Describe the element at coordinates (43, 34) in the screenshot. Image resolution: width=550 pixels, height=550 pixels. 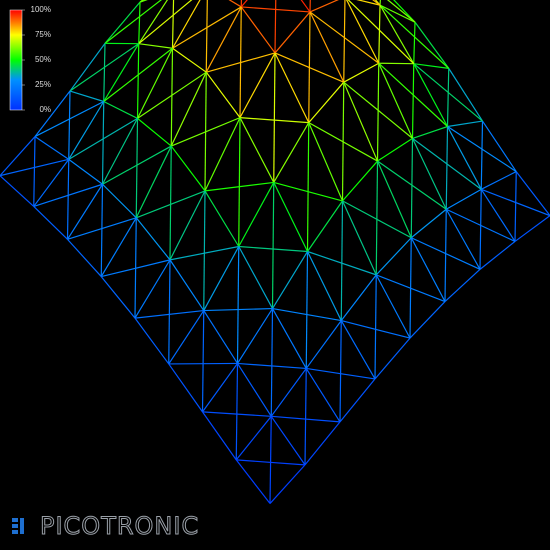
I see `colorbar-label: 75%` at that location.